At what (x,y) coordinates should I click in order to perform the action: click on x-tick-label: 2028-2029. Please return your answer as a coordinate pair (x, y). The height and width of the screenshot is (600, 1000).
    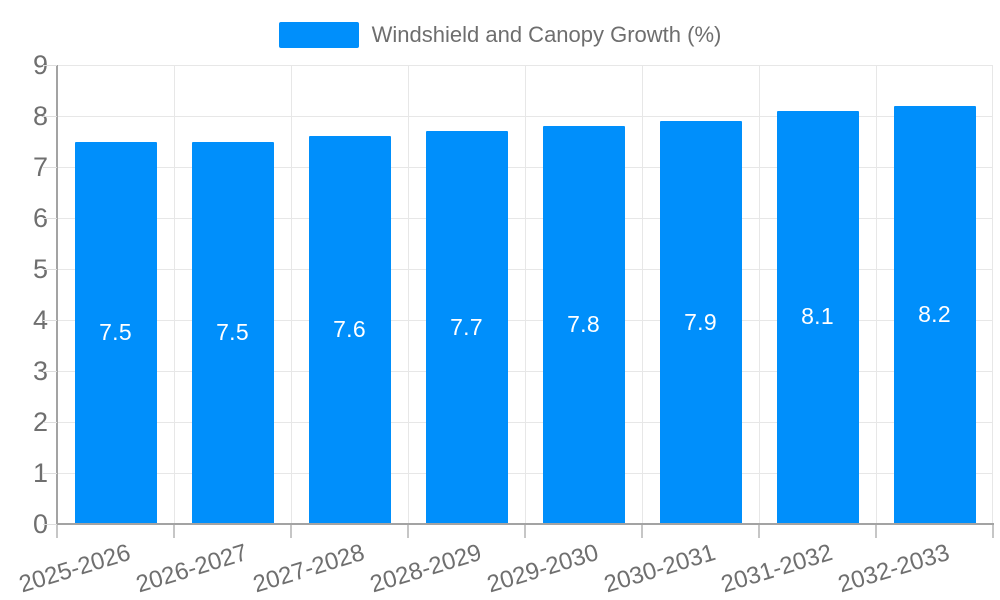
    Looking at the image, I should click on (425, 569).